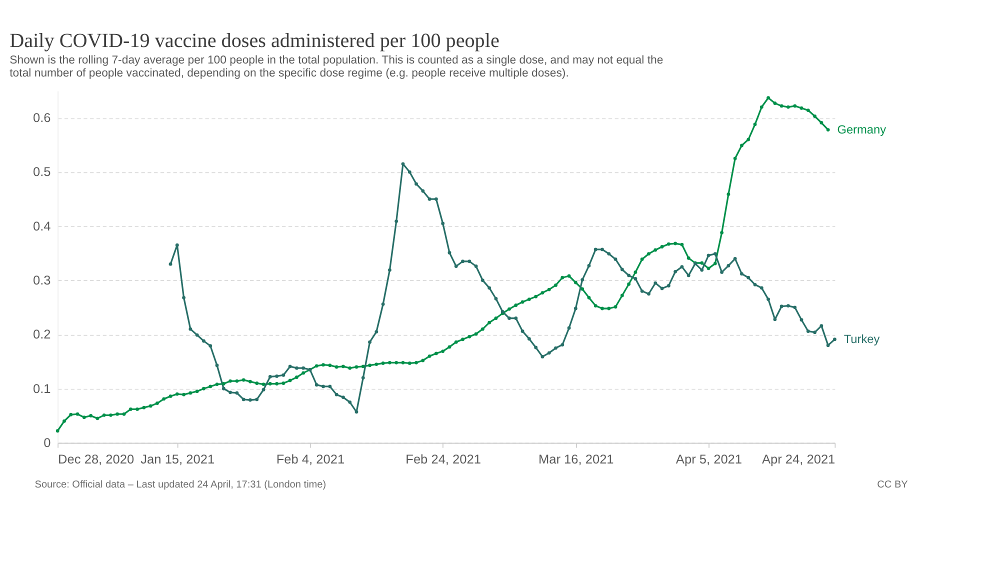  Describe the element at coordinates (41, 117) in the screenshot. I see `y-tick-label: 0.6` at that location.